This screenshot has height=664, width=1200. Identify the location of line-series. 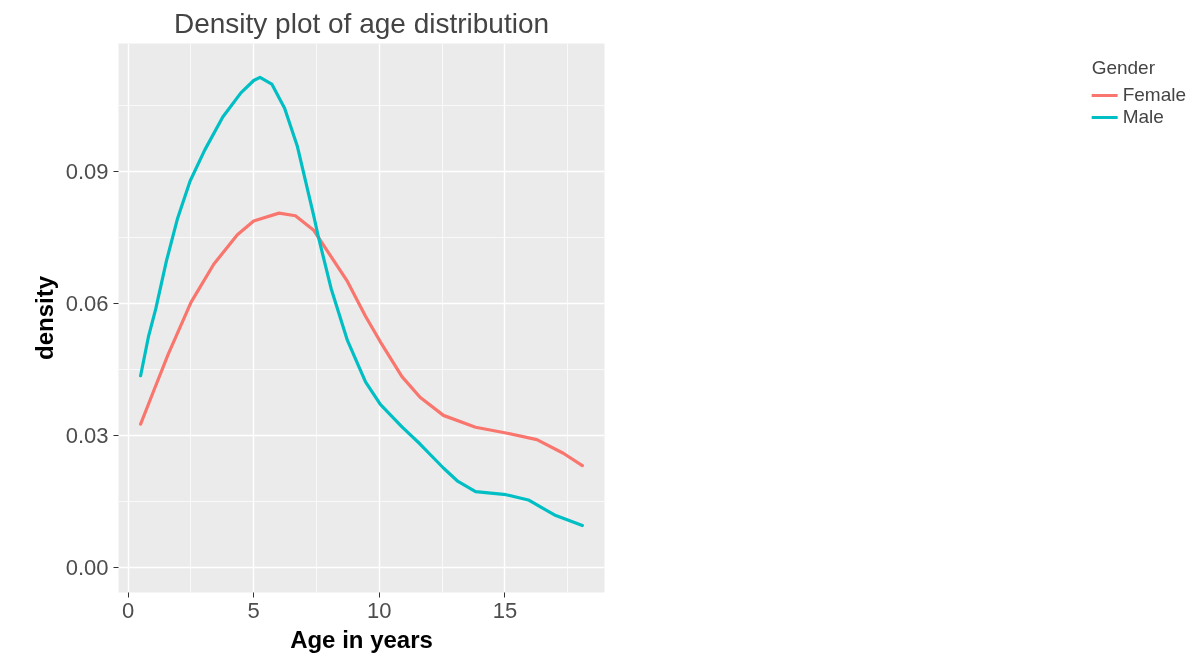
(361, 339).